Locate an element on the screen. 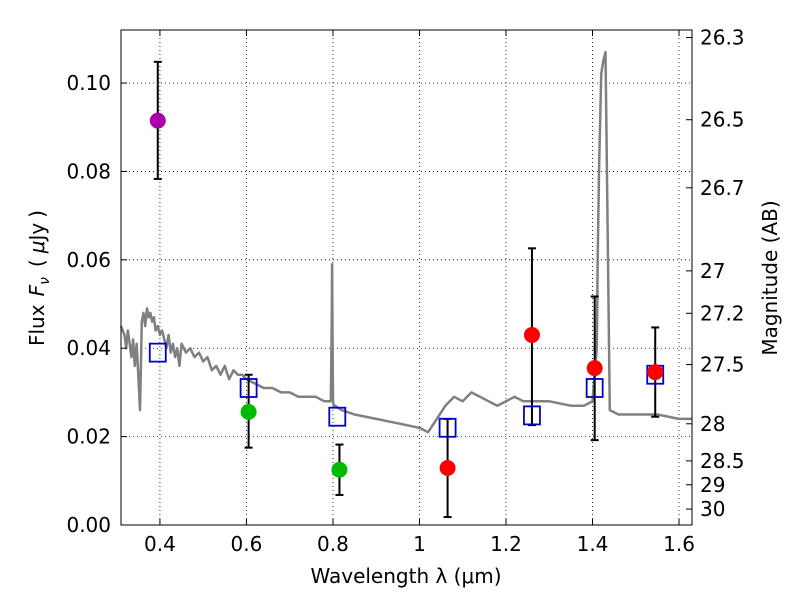 Image resolution: width=800 pixels, height=600 pixels. right-tick-label: 28 is located at coordinates (712, 424).